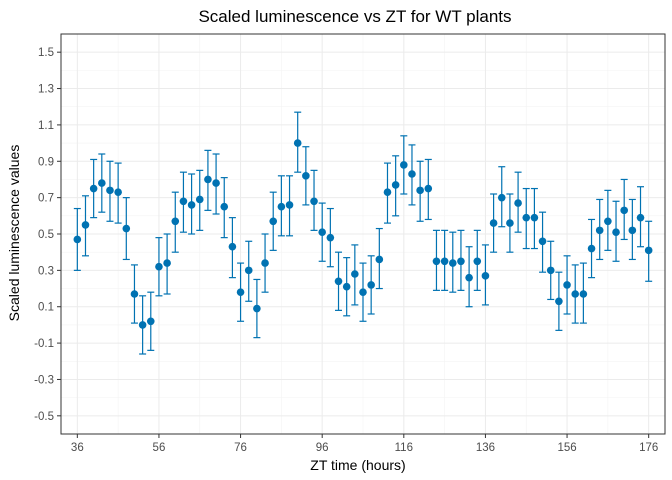  I want to click on y-tick-label: 0.9, so click(46, 162).